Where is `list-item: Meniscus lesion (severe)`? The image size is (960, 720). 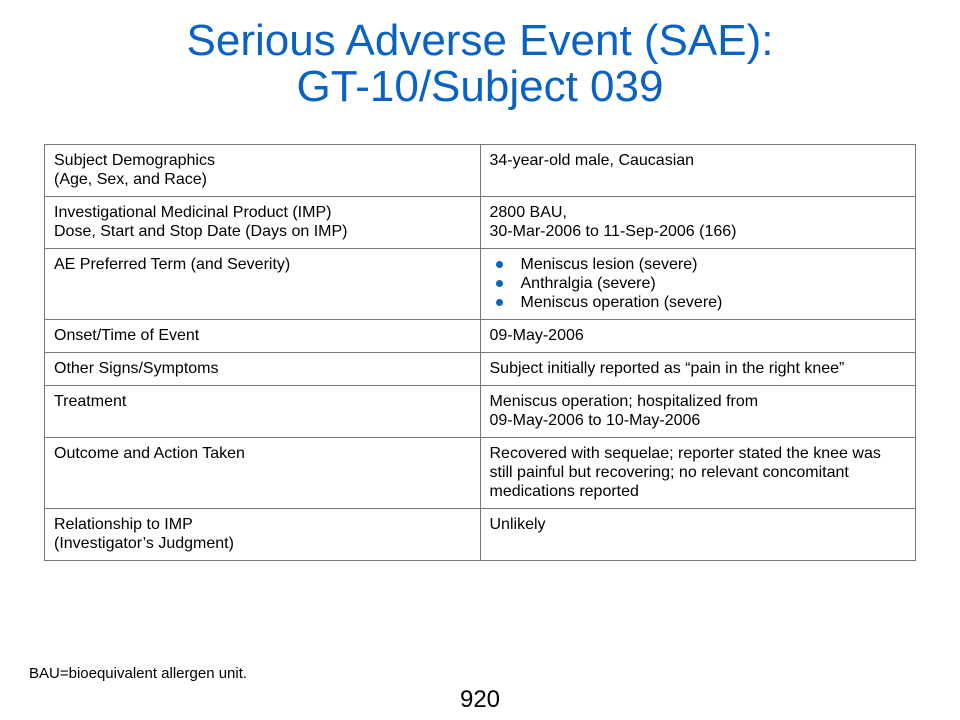
list-item: Meniscus lesion (severe) is located at coordinates (698, 264).